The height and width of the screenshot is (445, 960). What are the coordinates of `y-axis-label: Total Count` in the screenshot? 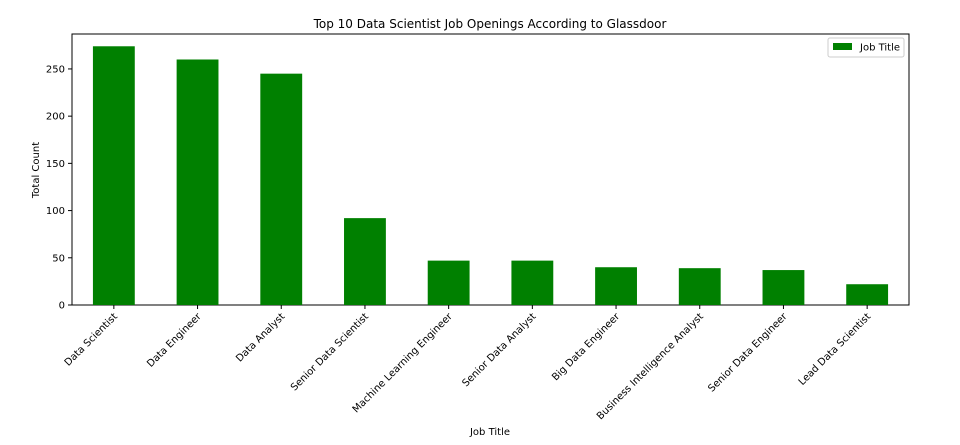 It's located at (36, 170).